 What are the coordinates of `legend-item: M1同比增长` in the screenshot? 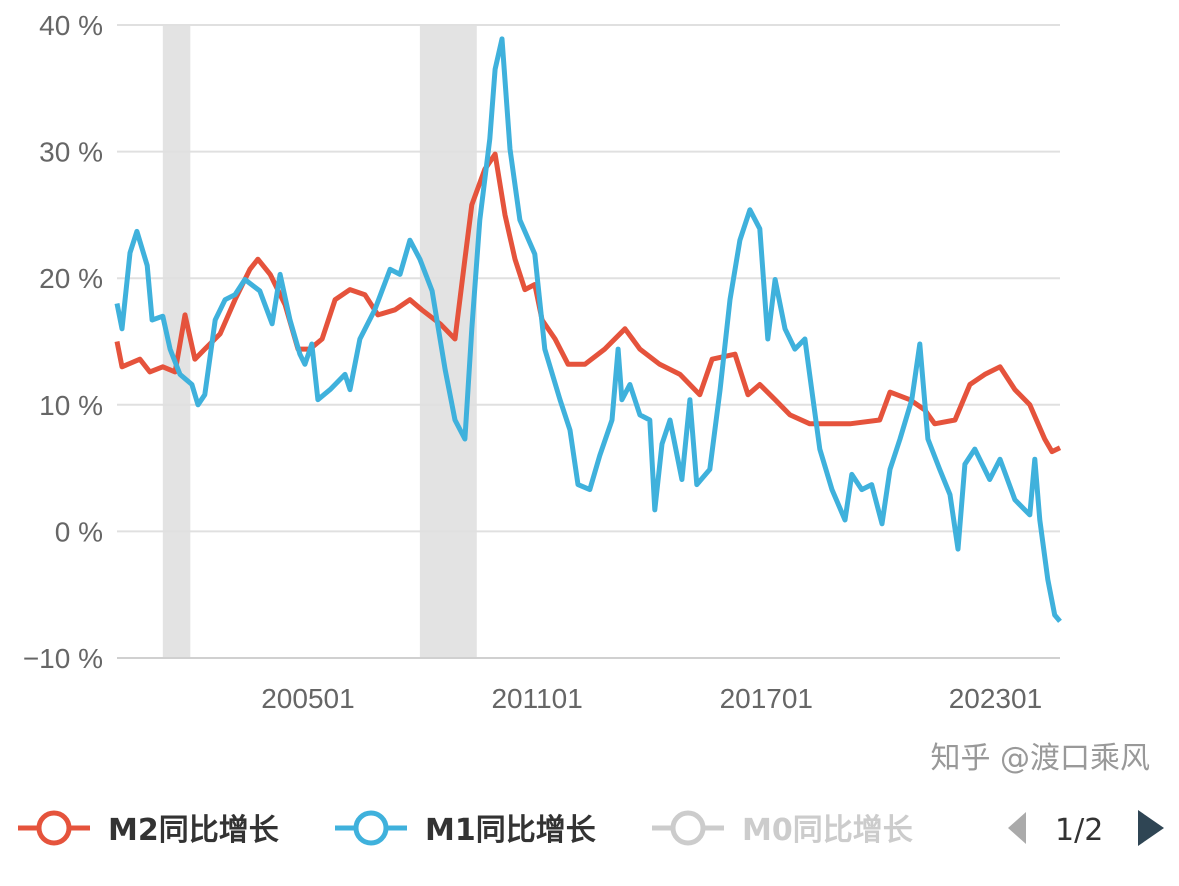 It's located at (465, 829).